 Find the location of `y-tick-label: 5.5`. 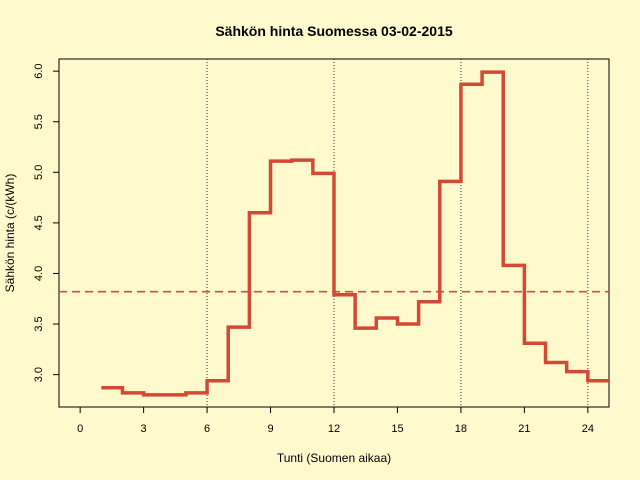

y-tick-label: 5.5 is located at coordinates (39, 121).